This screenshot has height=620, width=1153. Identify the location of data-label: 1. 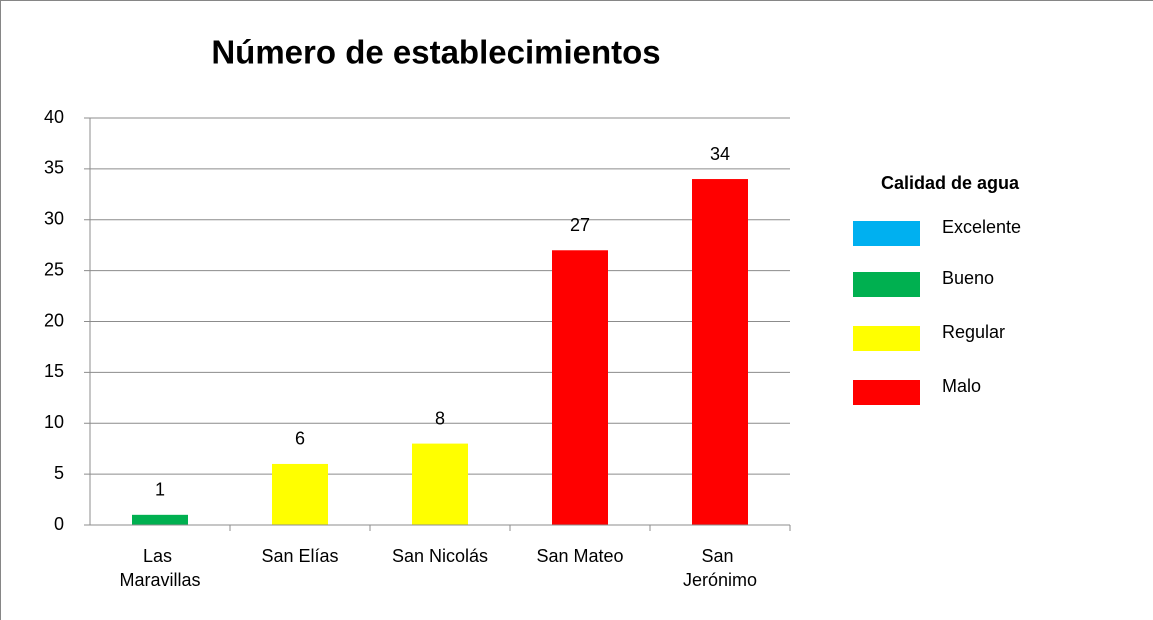
(160, 490).